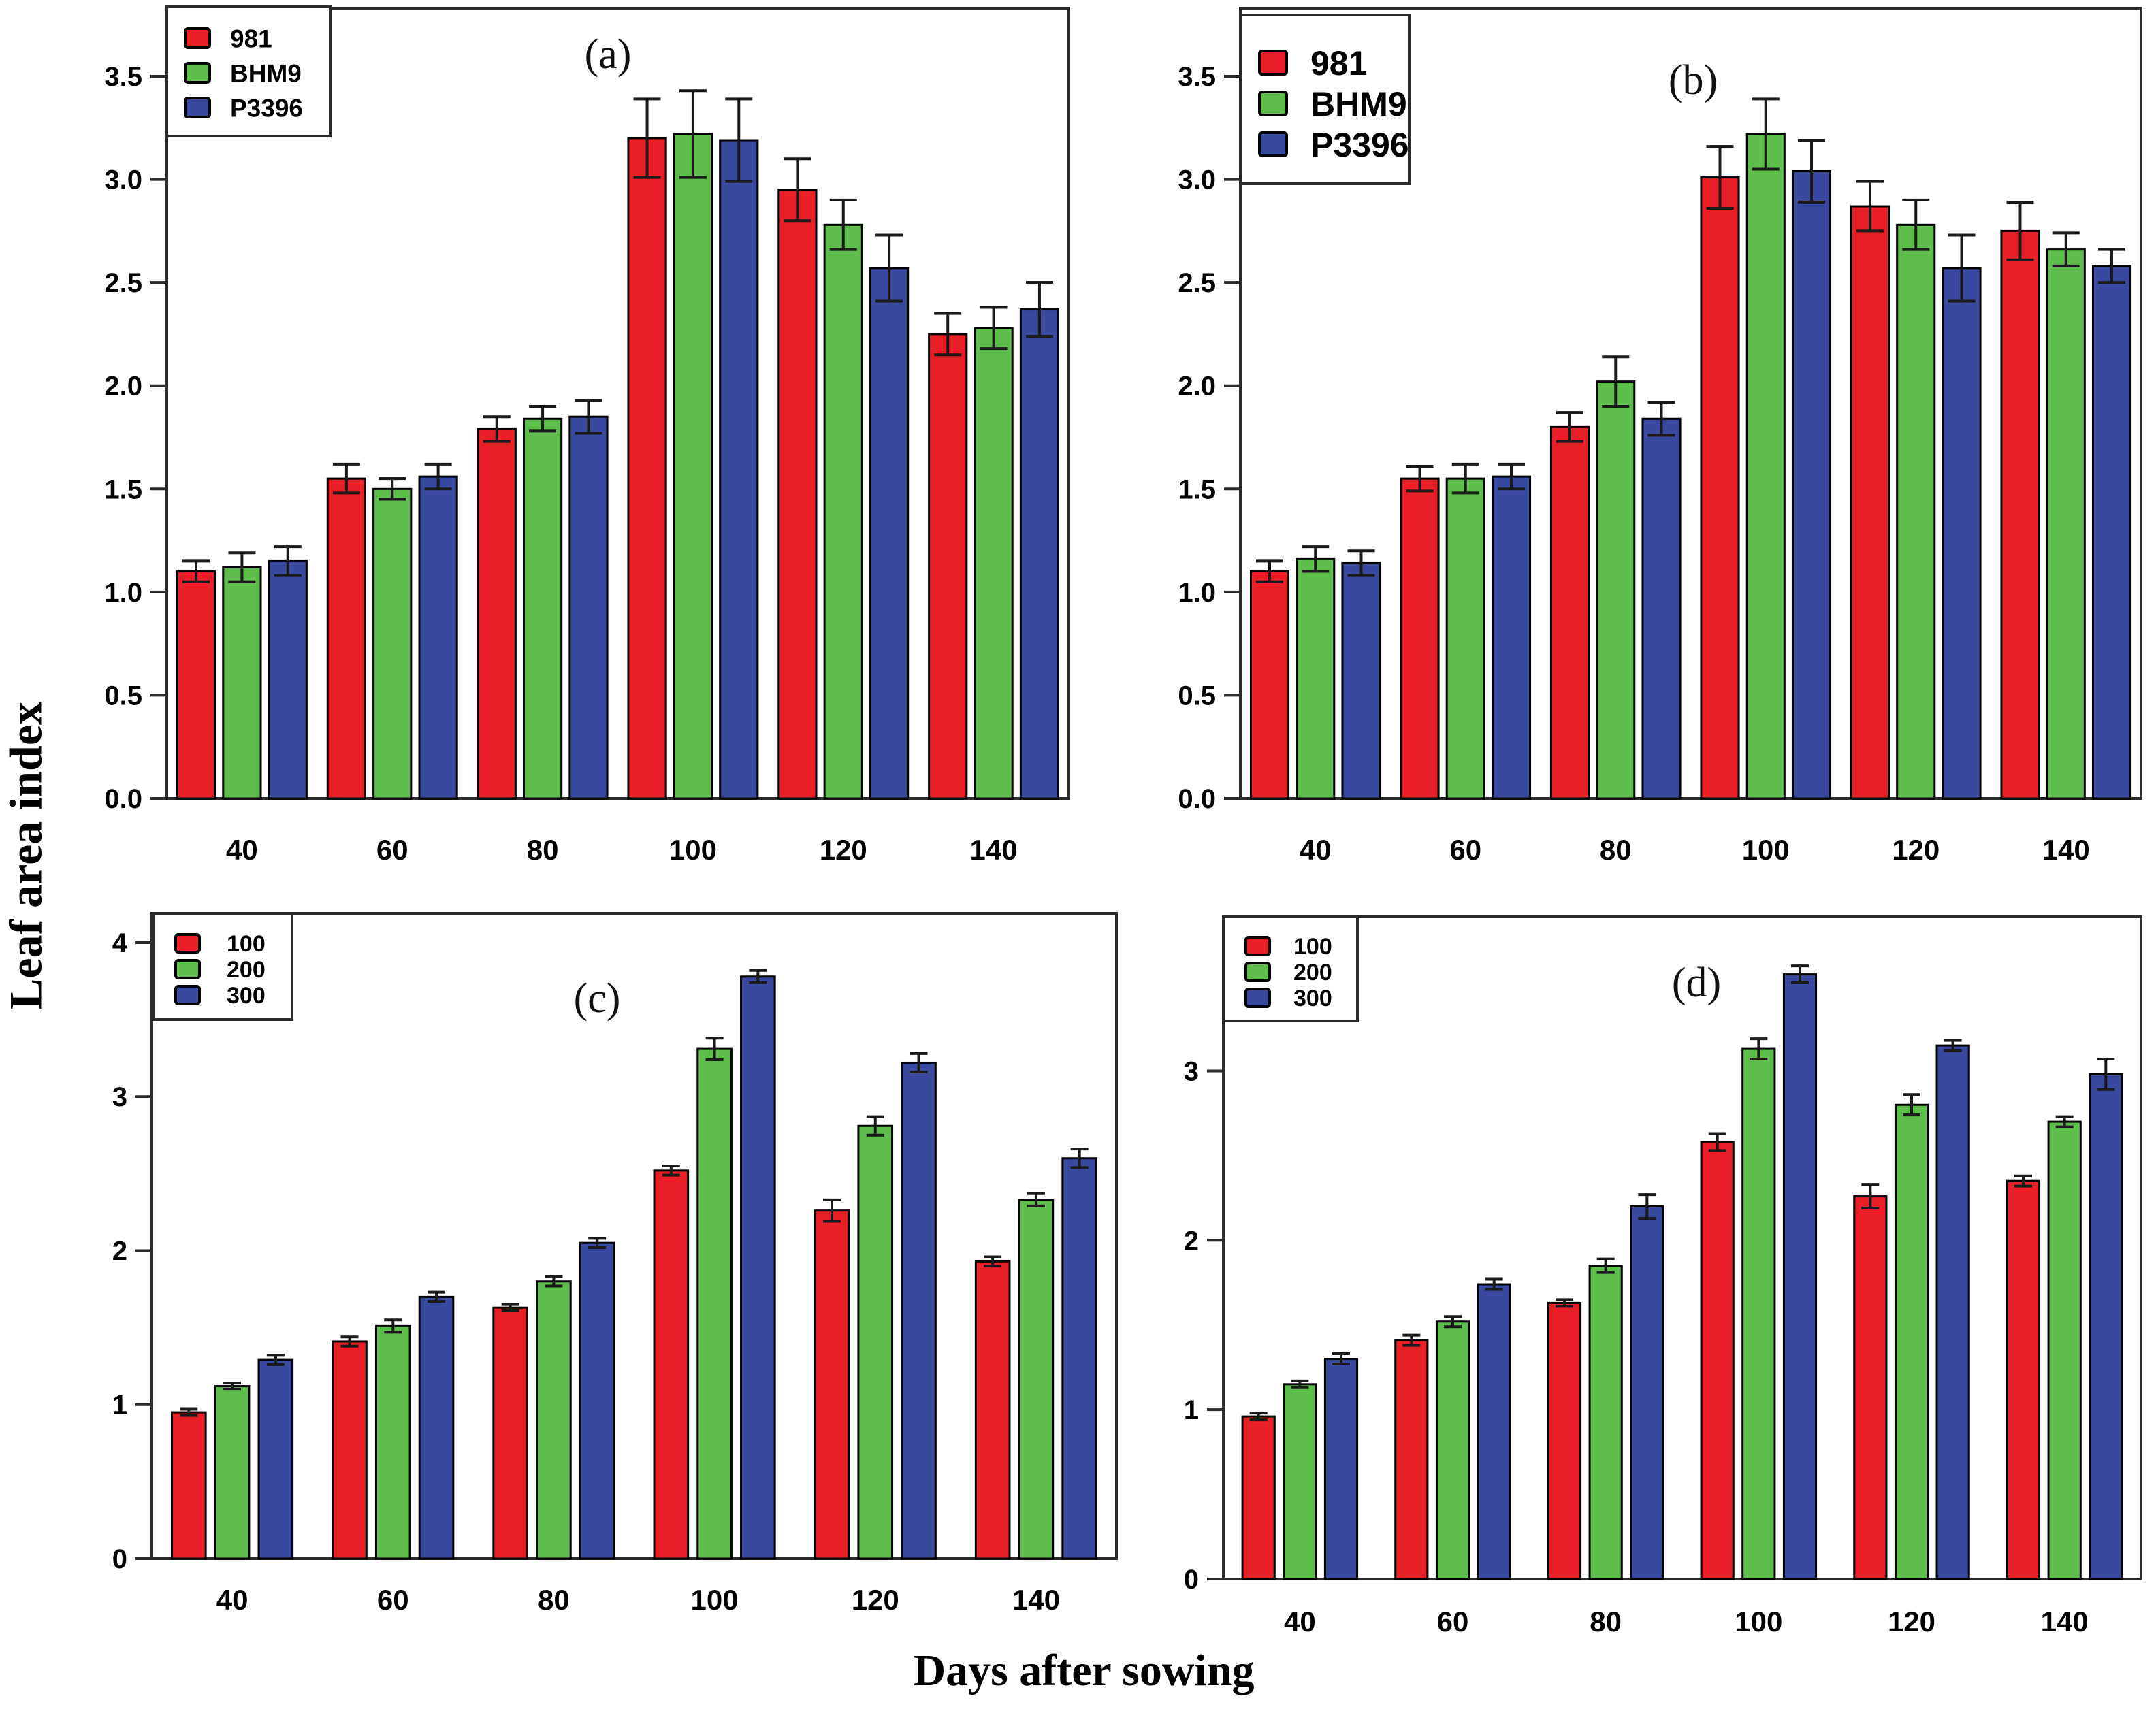  I want to click on y-tick-label: 2.0, so click(1197, 387).